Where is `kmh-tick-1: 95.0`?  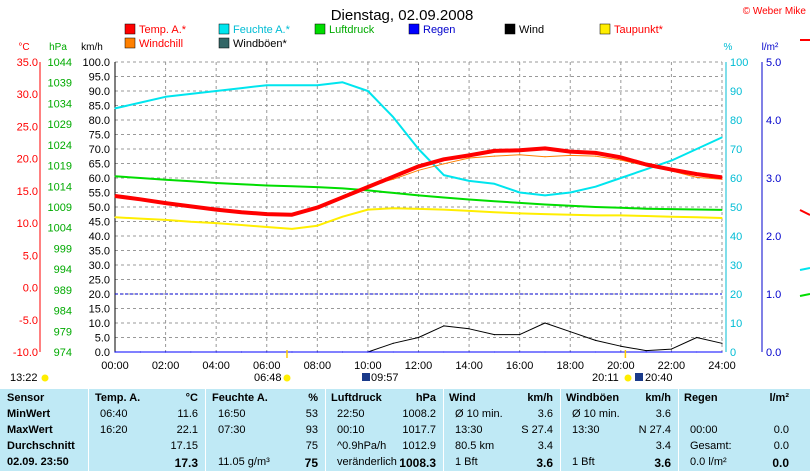
kmh-tick-1: 95.0 is located at coordinates (99, 78).